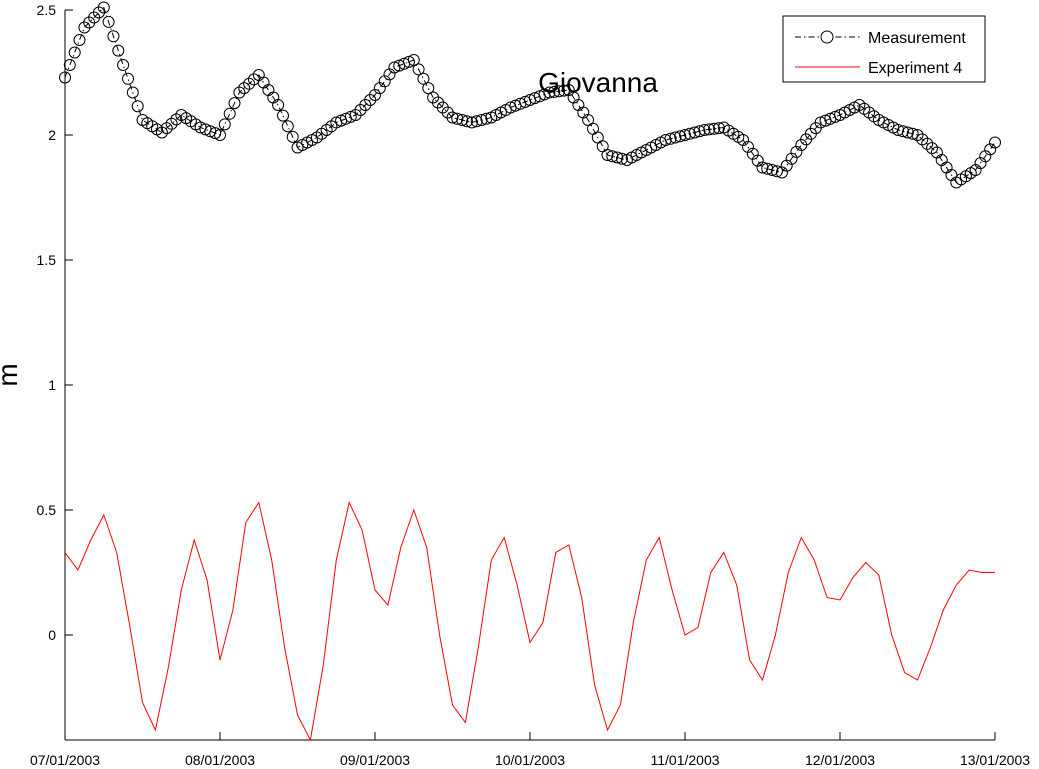  What do you see at coordinates (995, 760) in the screenshot?
I see `x-tick-label: 13/01/2003` at bounding box center [995, 760].